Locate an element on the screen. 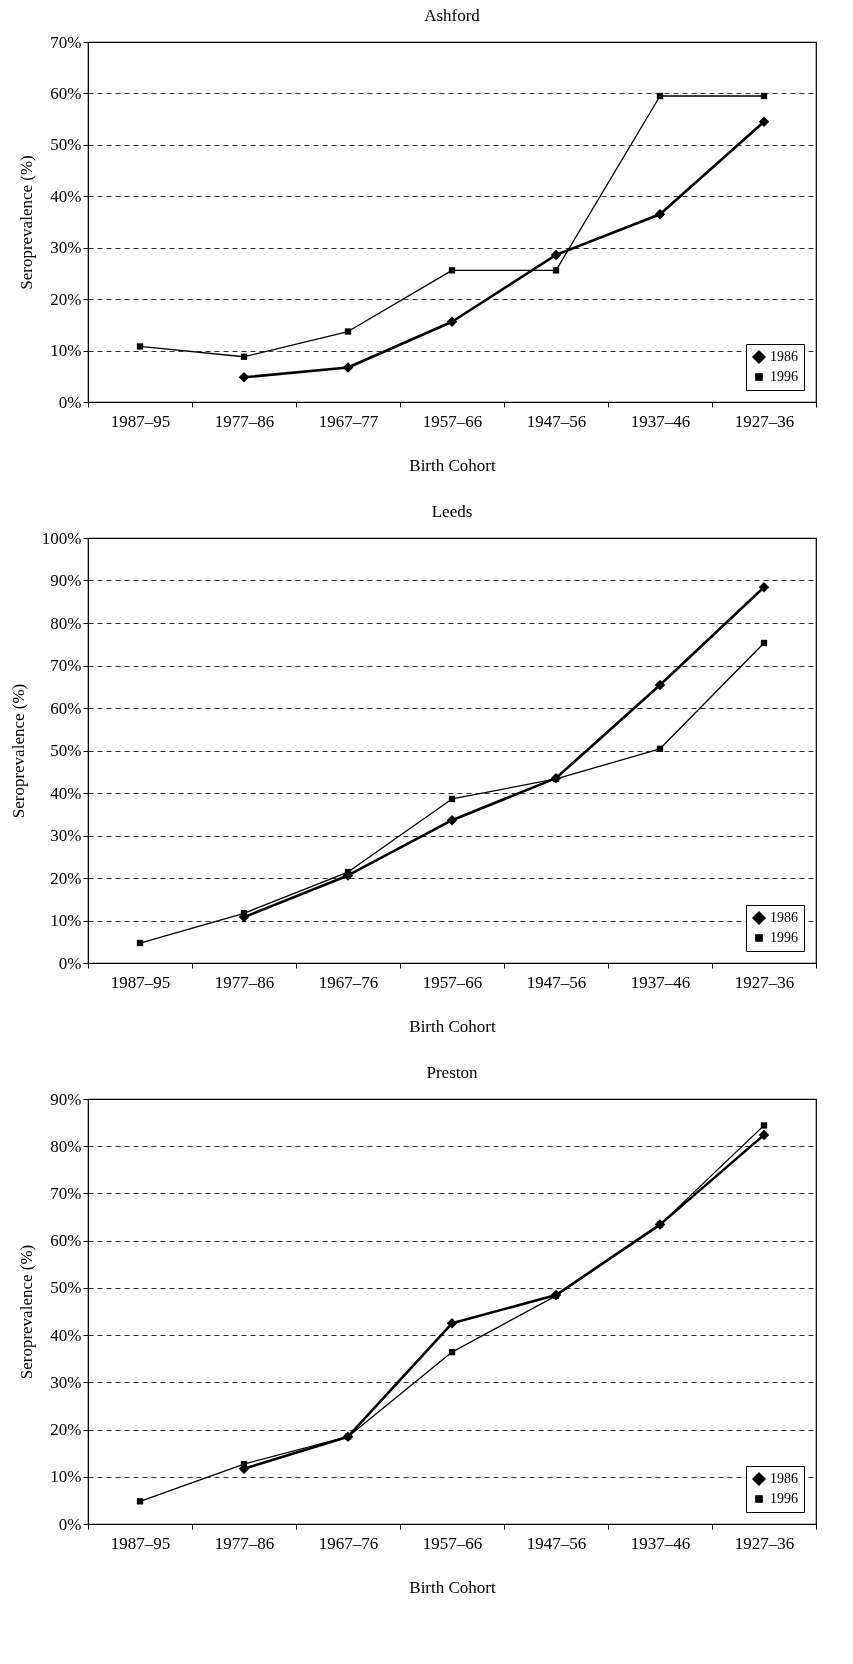  y-tick-label: 100% is located at coordinates (61, 538).